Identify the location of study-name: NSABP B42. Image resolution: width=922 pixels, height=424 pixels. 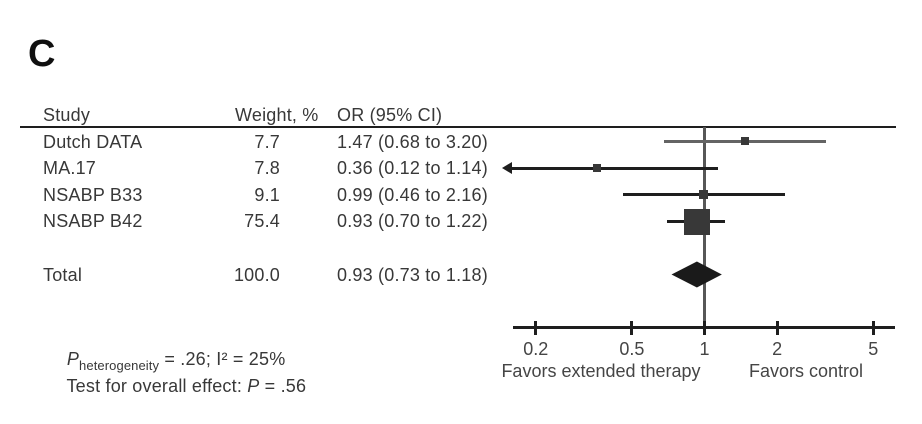
(93, 221).